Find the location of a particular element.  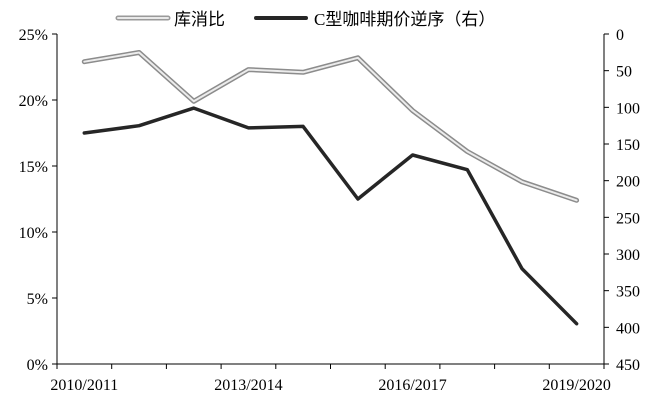

left-axis-tick-label: 10% is located at coordinates (33, 233).